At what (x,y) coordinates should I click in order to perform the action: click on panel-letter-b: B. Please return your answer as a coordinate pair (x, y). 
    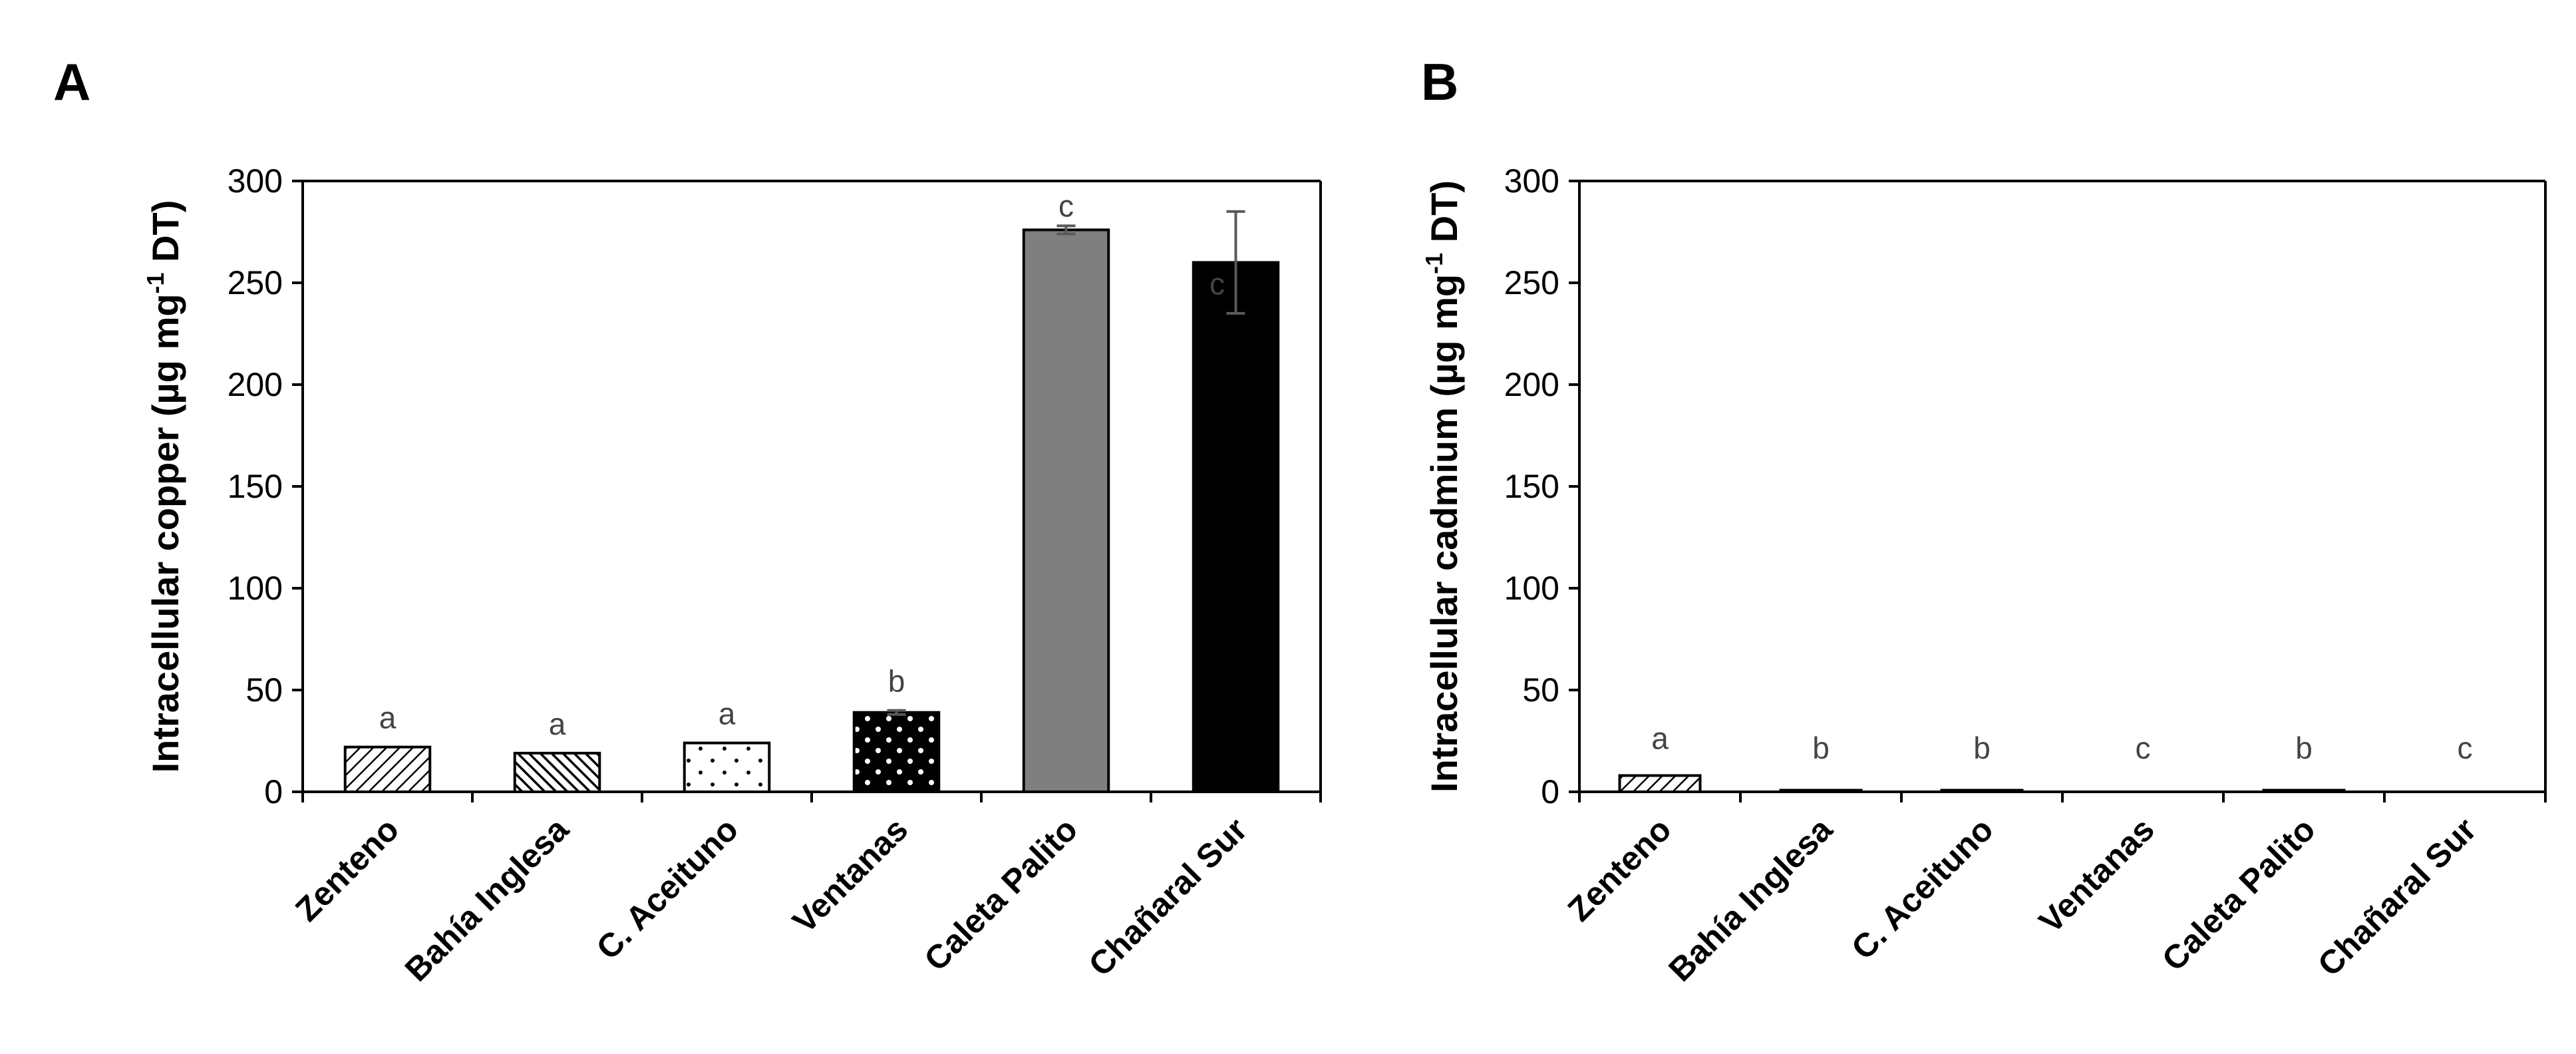
    Looking at the image, I should click on (1439, 82).